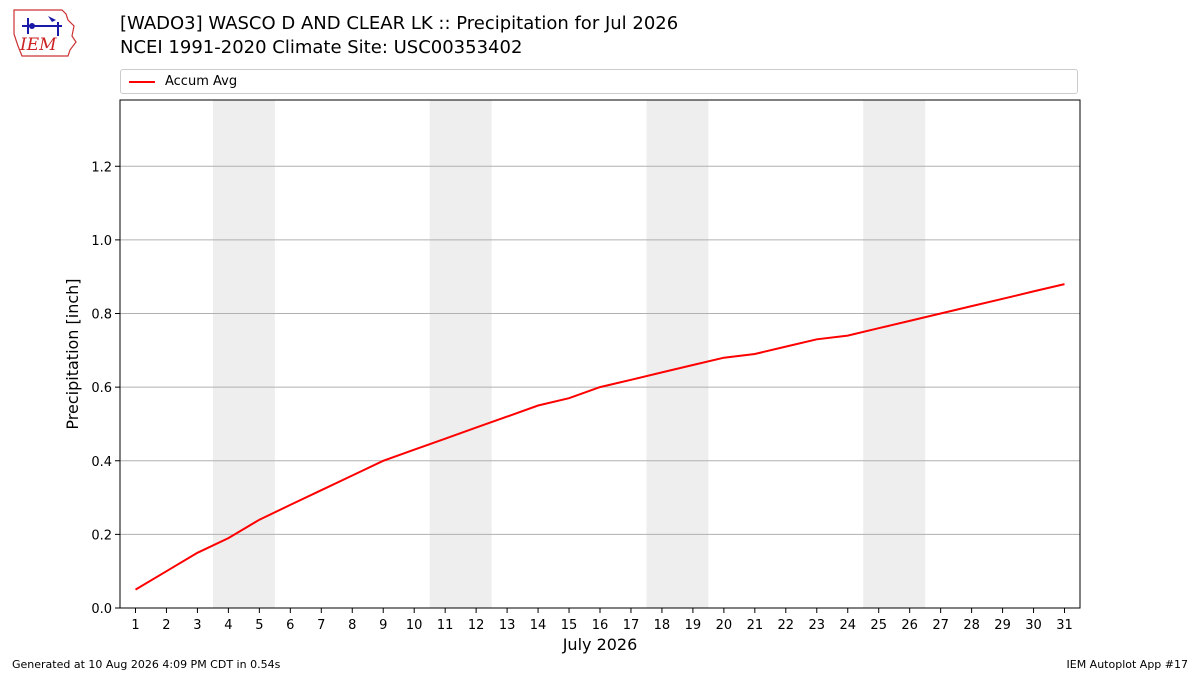 Image resolution: width=1200 pixels, height=675 pixels. What do you see at coordinates (101, 535) in the screenshot?
I see `y-tick-label-1: 0.2` at bounding box center [101, 535].